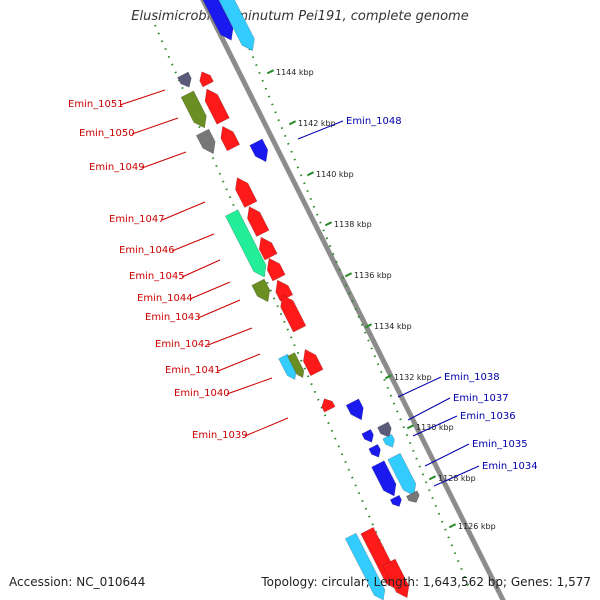 Image resolution: width=600 pixels, height=600 pixels. Describe the element at coordinates (472, 377) in the screenshot. I see `gene-label: Emin_1038` at that location.